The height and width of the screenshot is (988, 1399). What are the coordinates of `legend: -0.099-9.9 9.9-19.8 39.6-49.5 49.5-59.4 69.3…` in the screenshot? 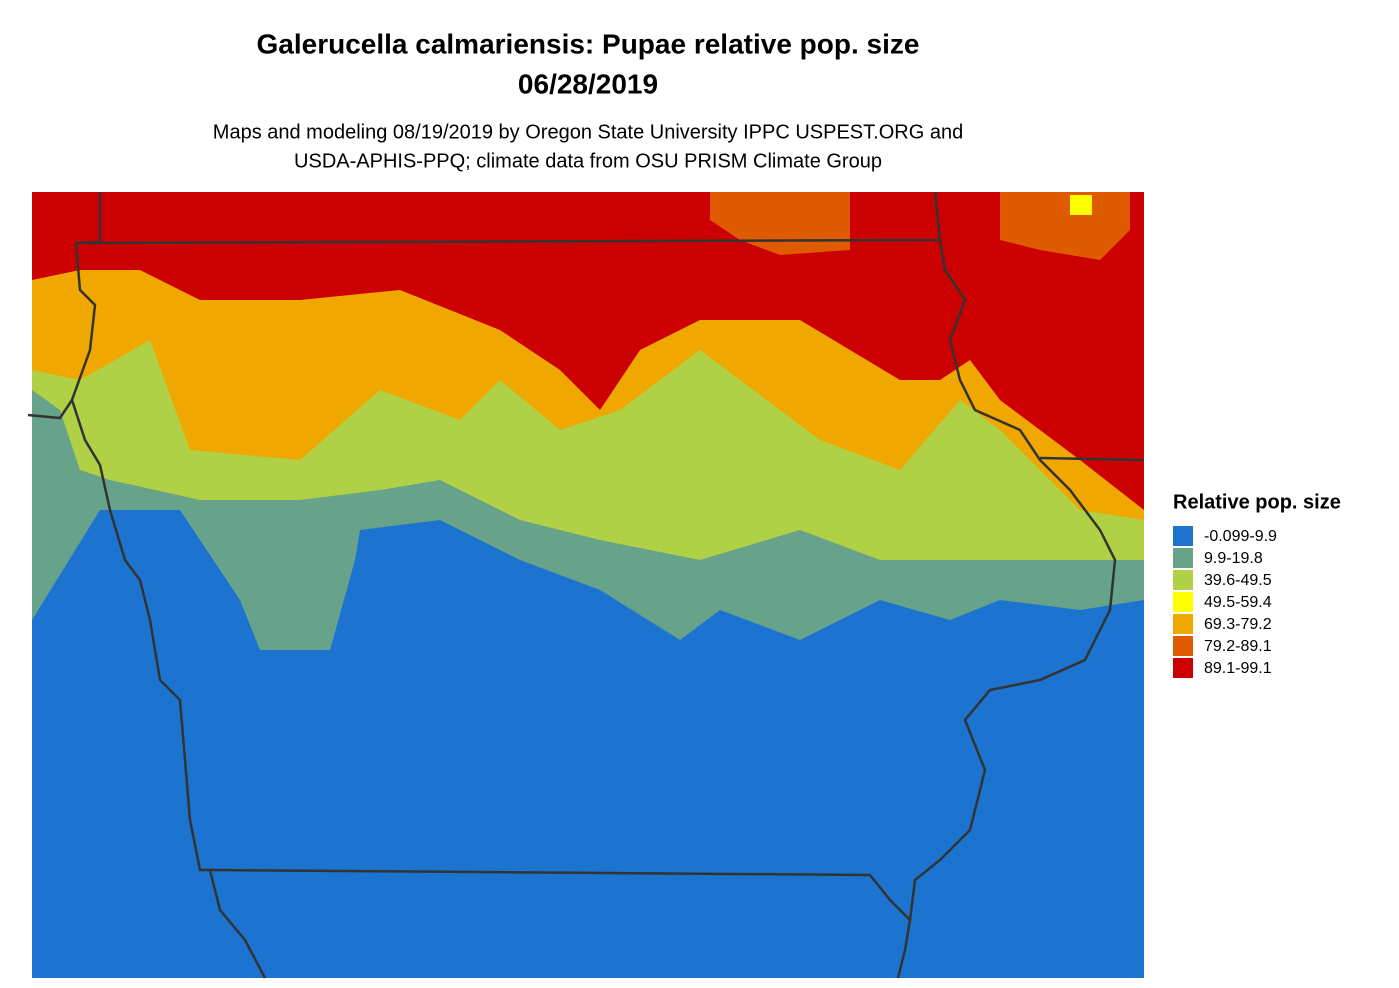 It's located at (1225, 602).